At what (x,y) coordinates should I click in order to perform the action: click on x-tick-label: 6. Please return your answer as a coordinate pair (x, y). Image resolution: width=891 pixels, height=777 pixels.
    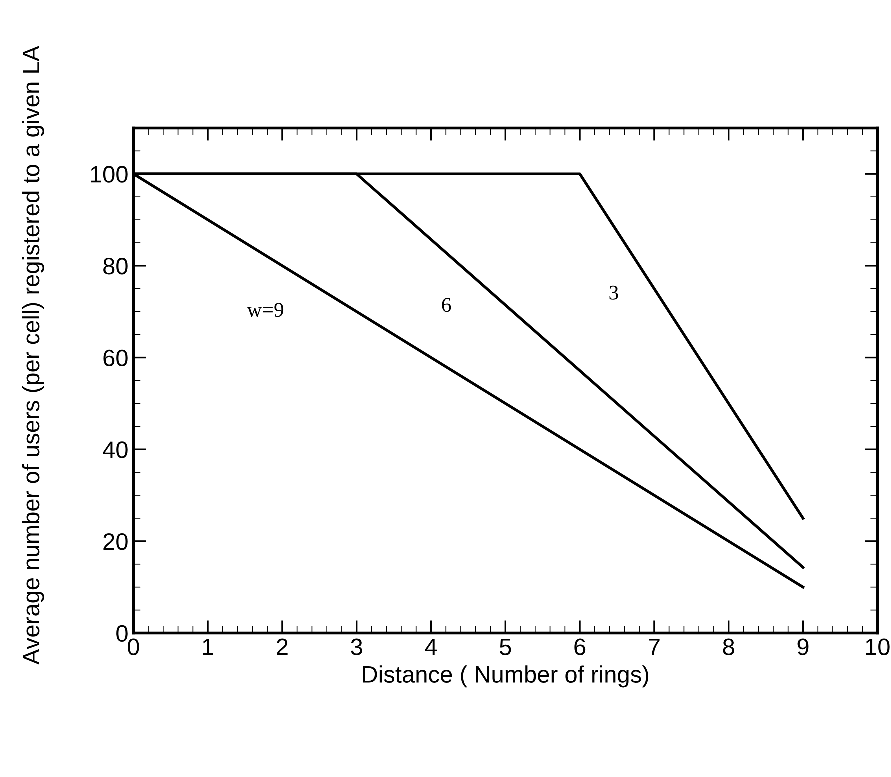
    Looking at the image, I should click on (580, 647).